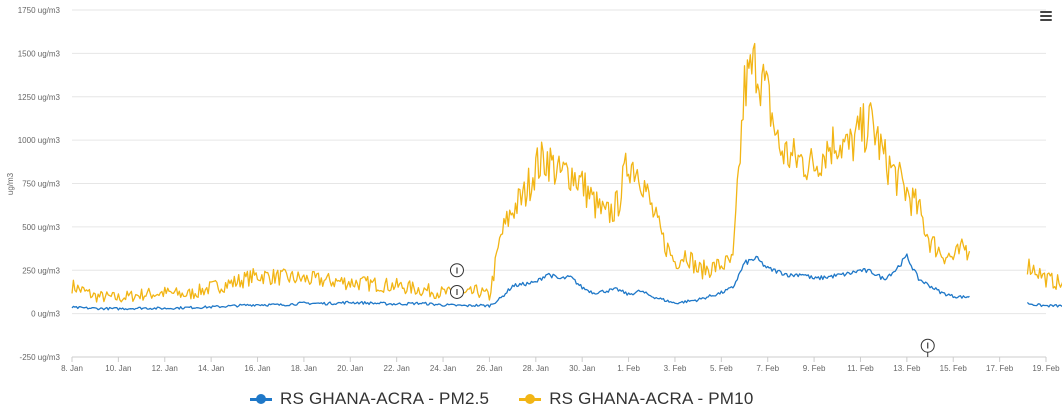 The height and width of the screenshot is (411, 1062). Describe the element at coordinates (72, 368) in the screenshot. I see `x-tick-label: 8. Jan` at that location.